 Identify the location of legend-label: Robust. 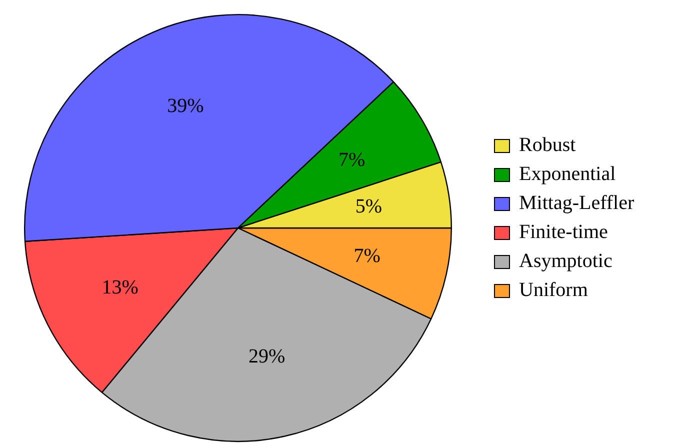
(547, 145).